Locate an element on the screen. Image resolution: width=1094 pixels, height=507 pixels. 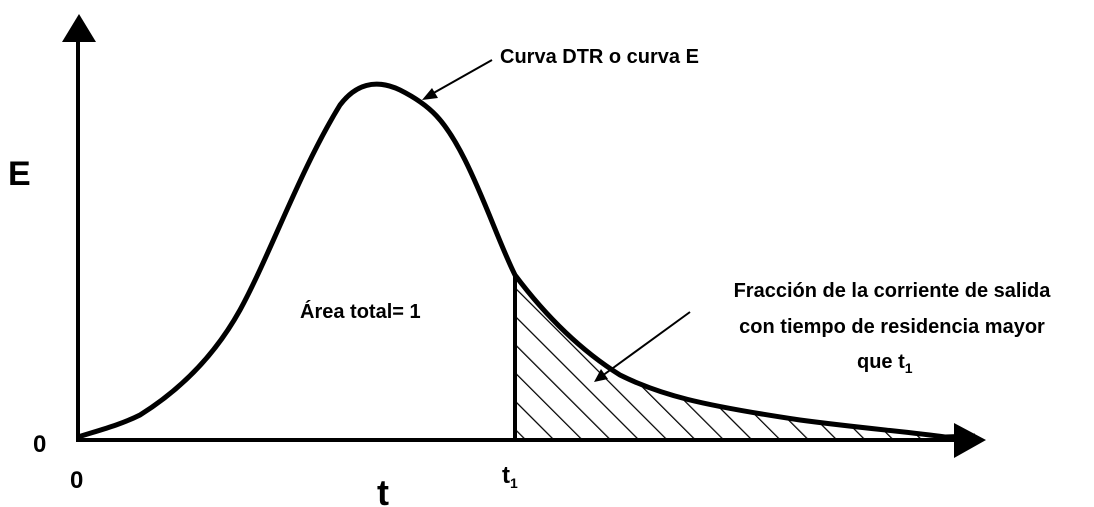
fraction-arrowhead is located at coordinates (601, 375).